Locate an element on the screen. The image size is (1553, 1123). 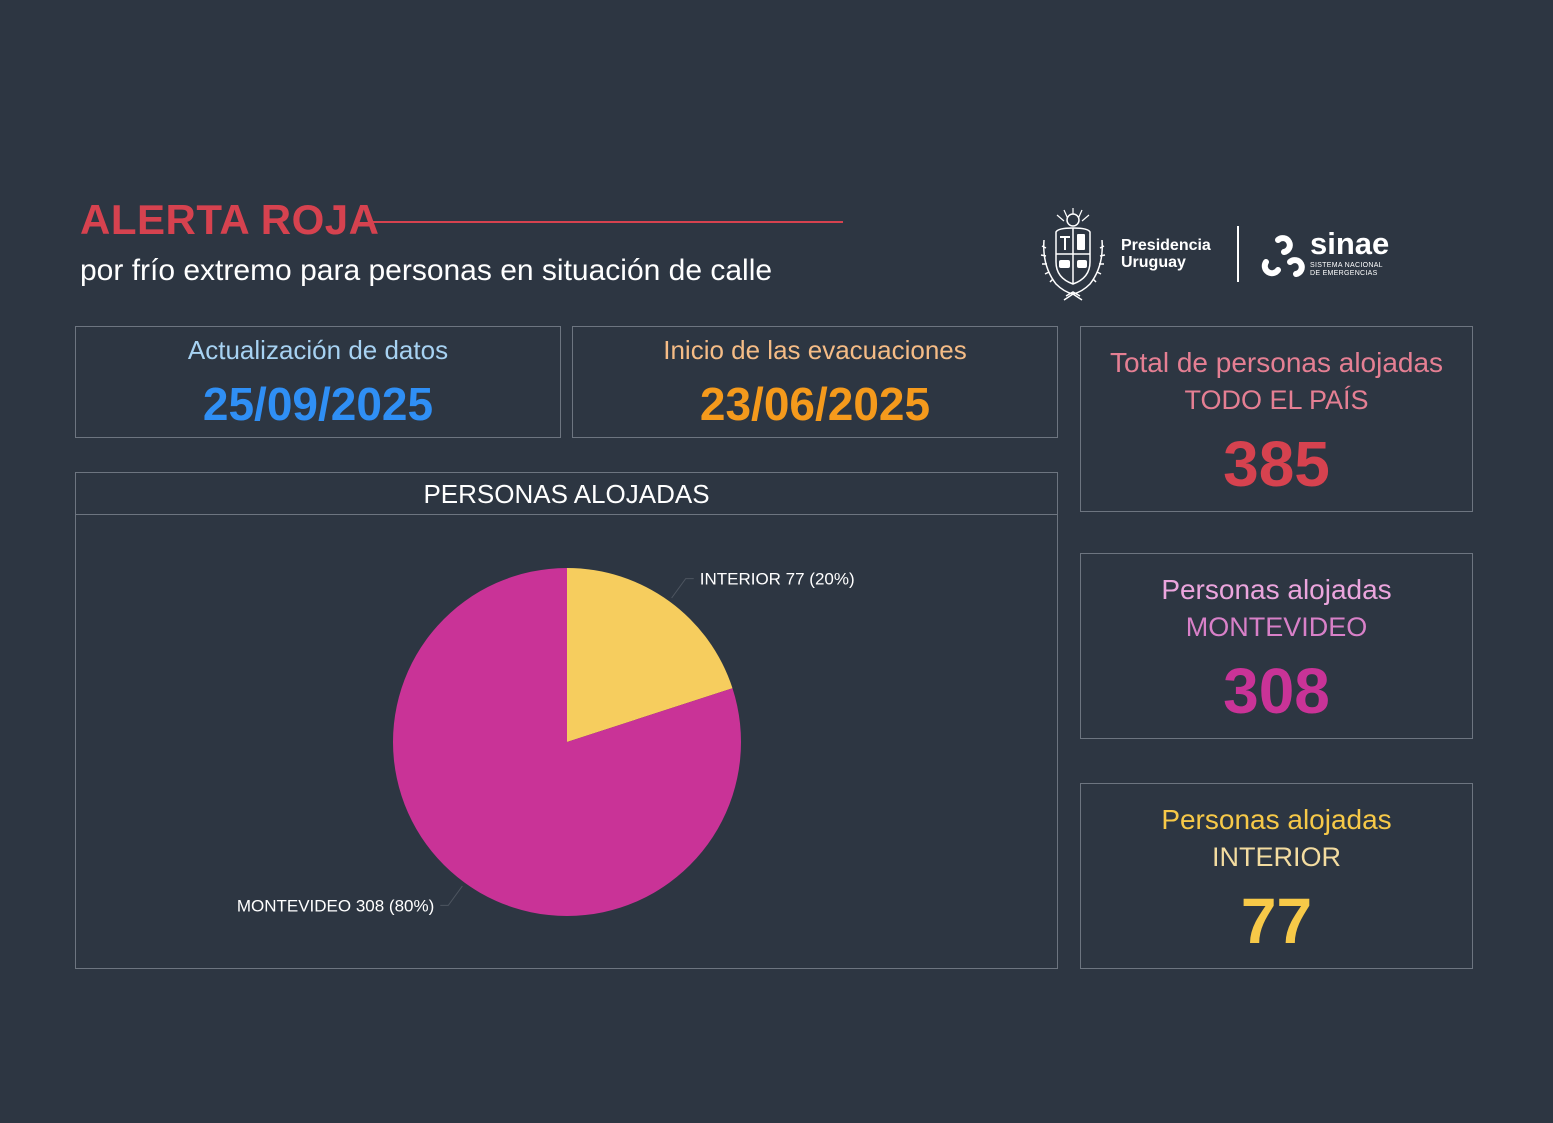
sinae-sub-line: SISTEMA NACIONAL is located at coordinates (1346, 265).